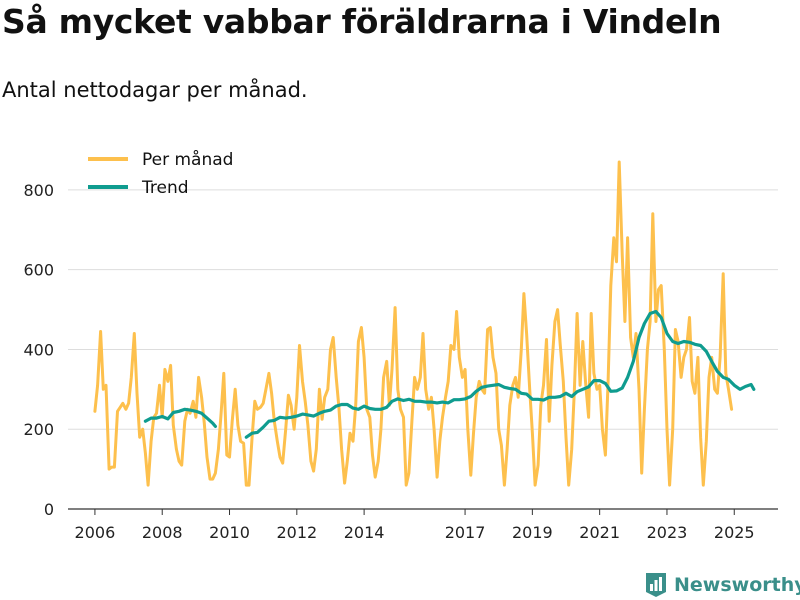  Describe the element at coordinates (95, 532) in the screenshot. I see `x-tick-label: 2006` at that location.